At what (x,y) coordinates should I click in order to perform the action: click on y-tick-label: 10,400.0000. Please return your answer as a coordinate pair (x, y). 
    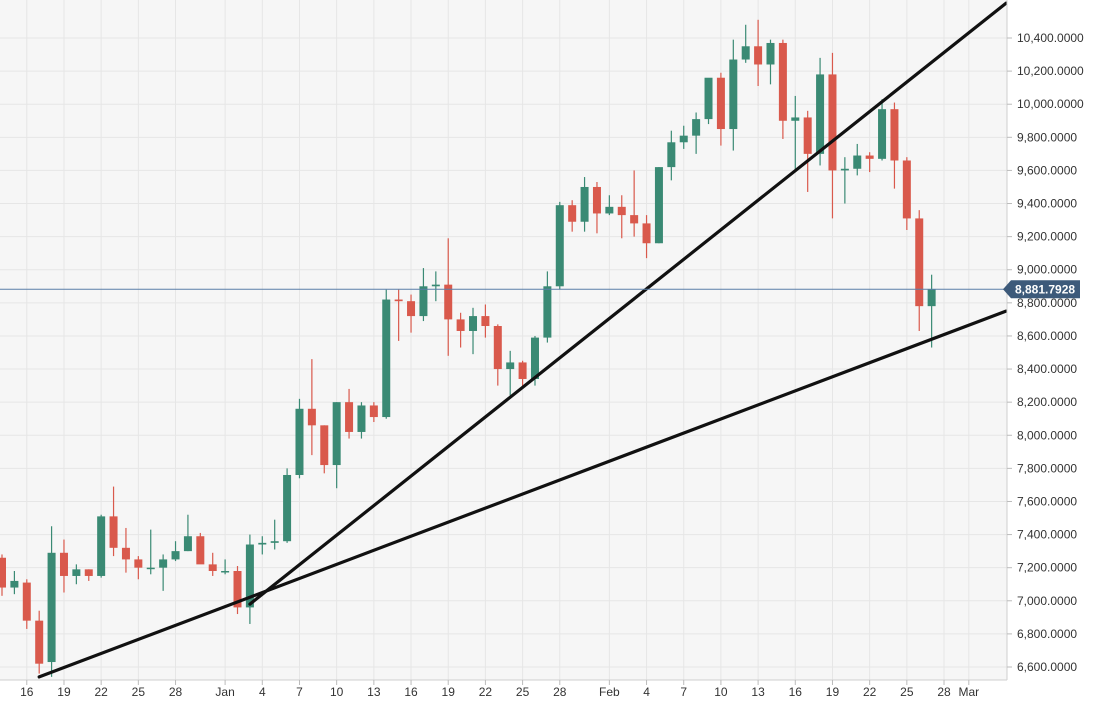
    Looking at the image, I should click on (1050, 38).